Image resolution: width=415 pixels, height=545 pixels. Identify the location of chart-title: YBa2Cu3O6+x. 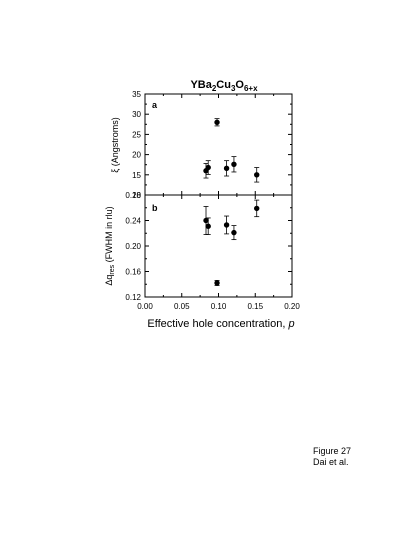
(224, 86).